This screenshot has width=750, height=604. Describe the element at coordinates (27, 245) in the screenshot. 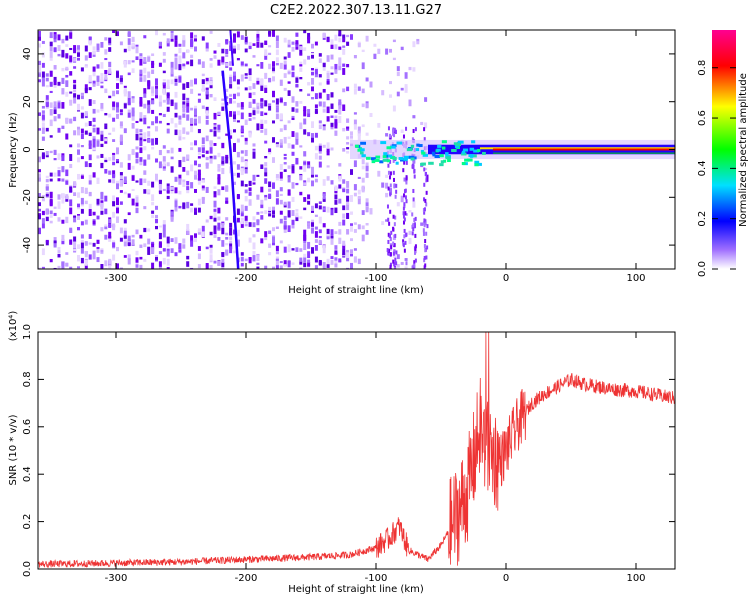

I see `y-tick-label: -40` at that location.